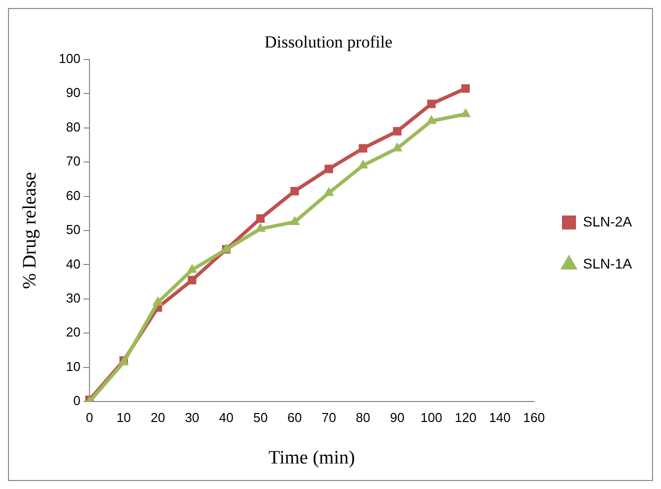 The image size is (661, 489). Describe the element at coordinates (363, 417) in the screenshot. I see `x-tick-label: 80` at that location.